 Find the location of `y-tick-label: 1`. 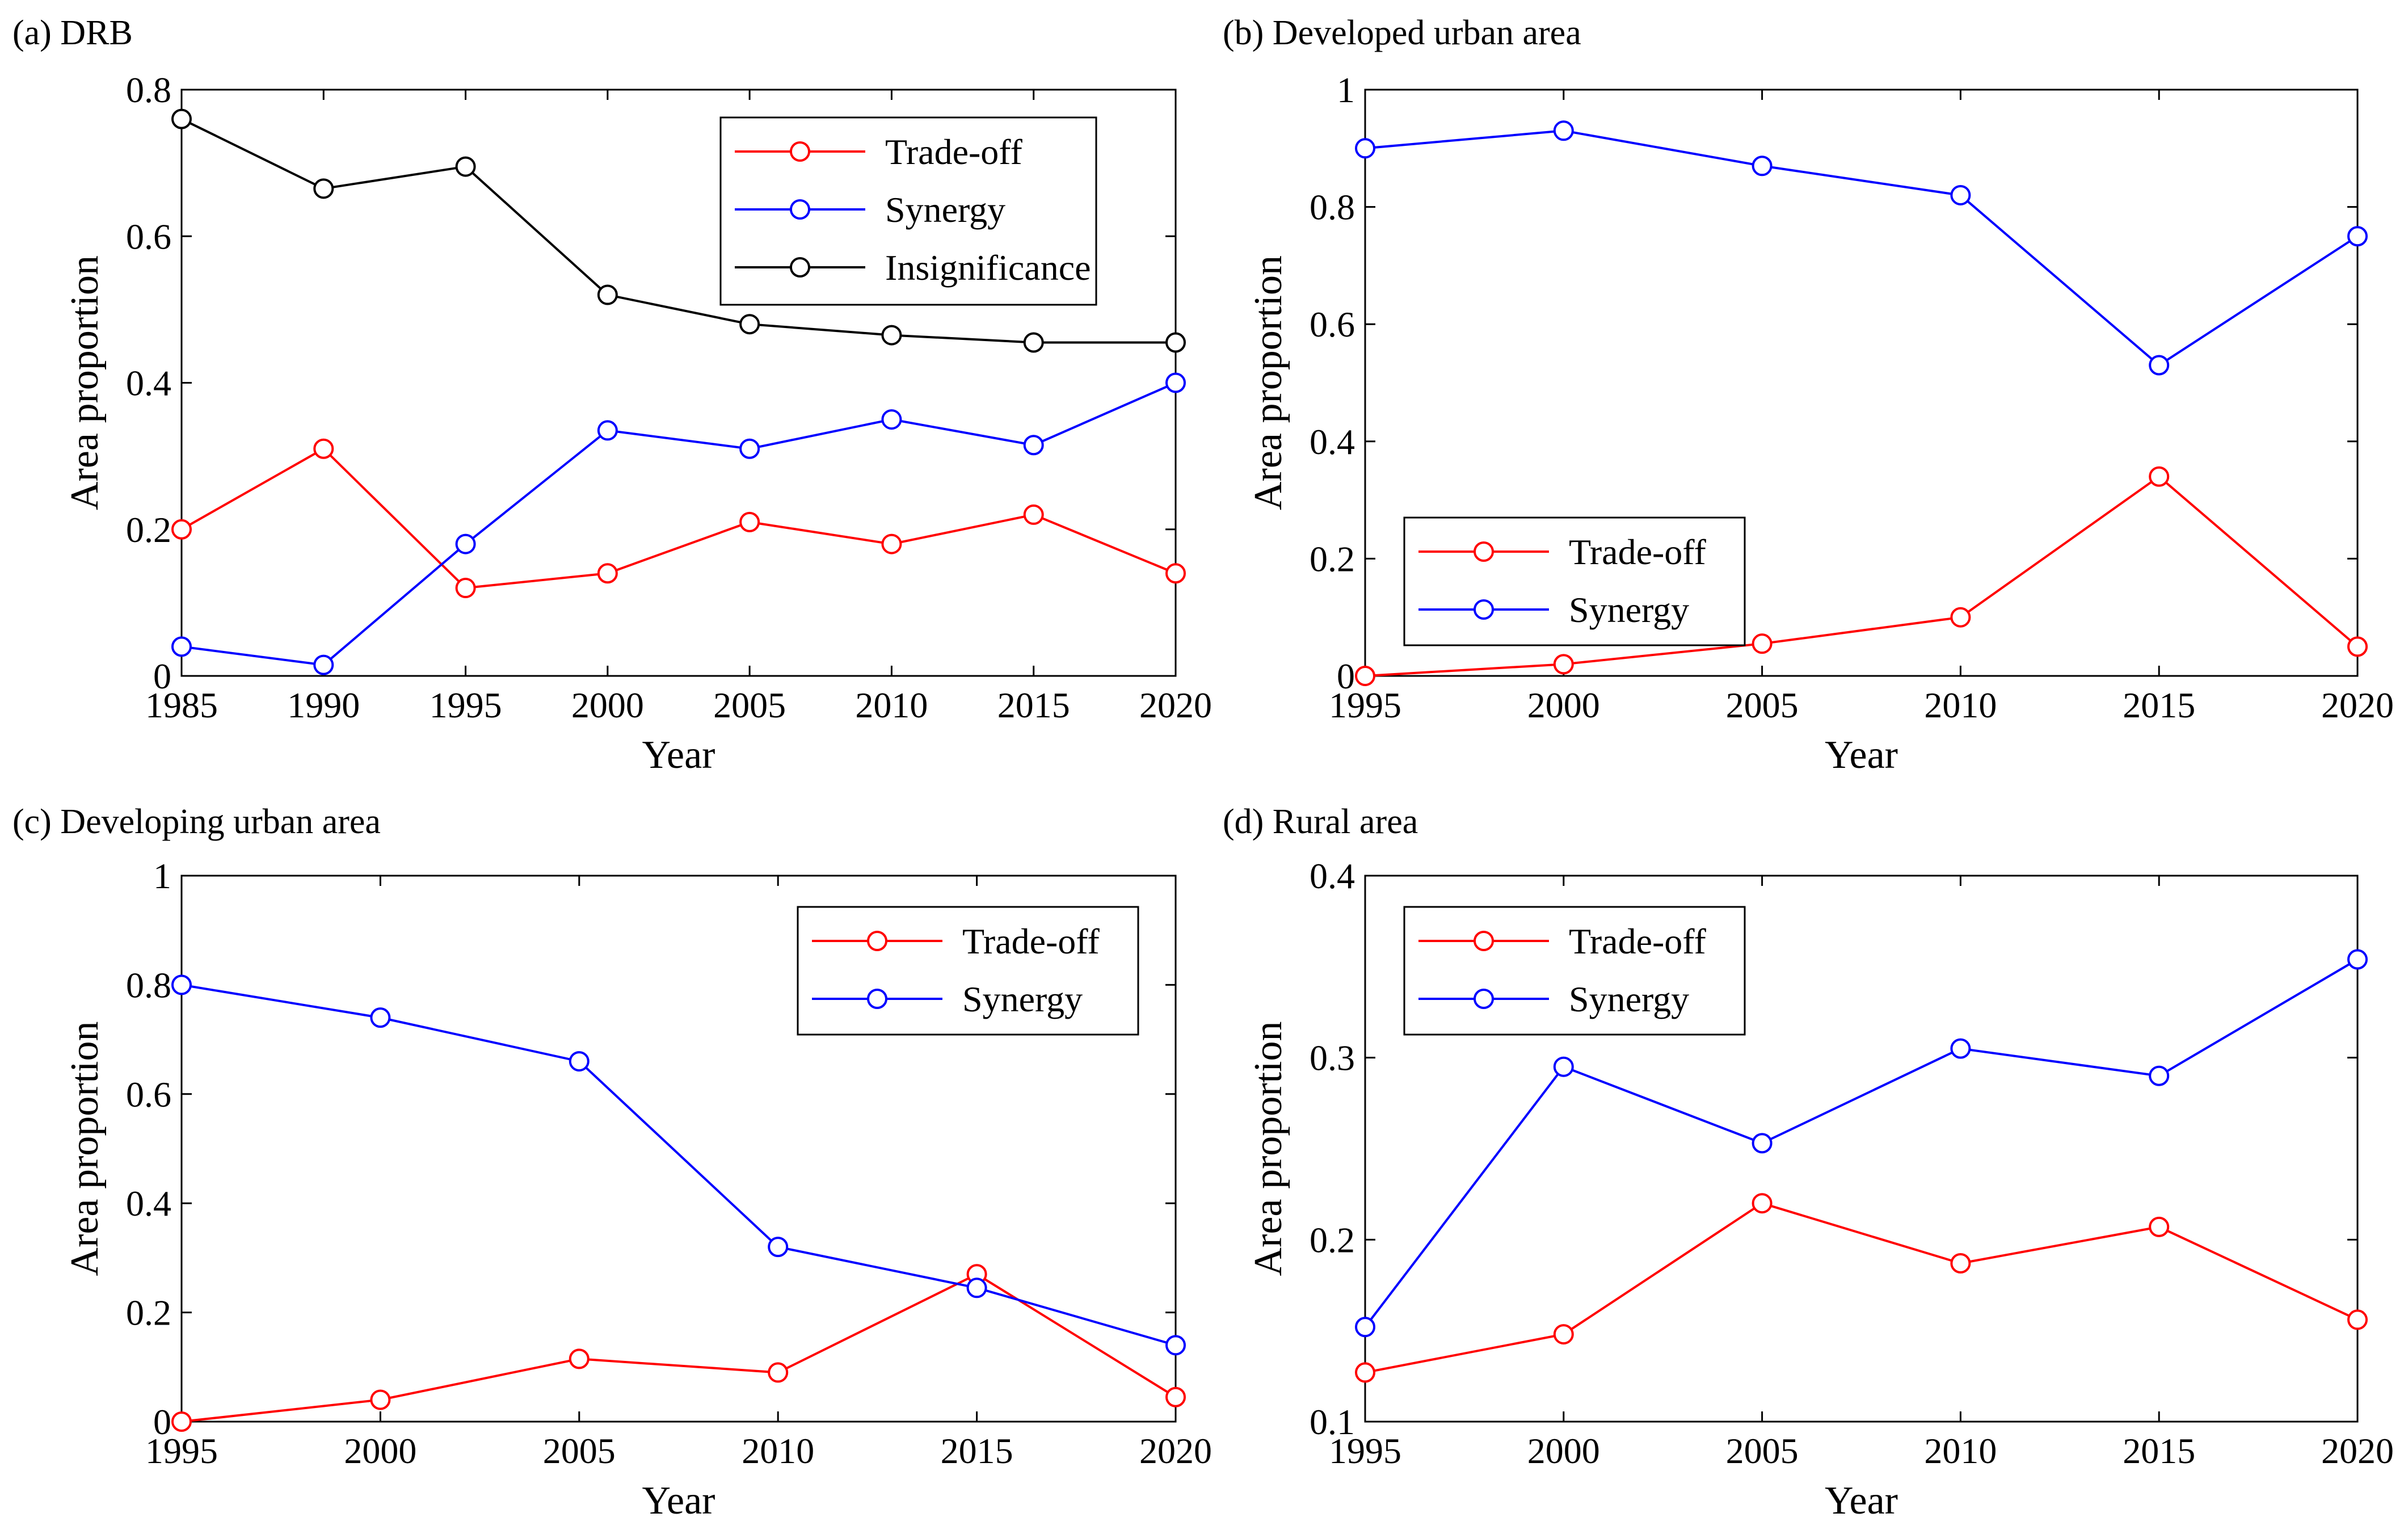

y-tick-label: 1 is located at coordinates (162, 876).